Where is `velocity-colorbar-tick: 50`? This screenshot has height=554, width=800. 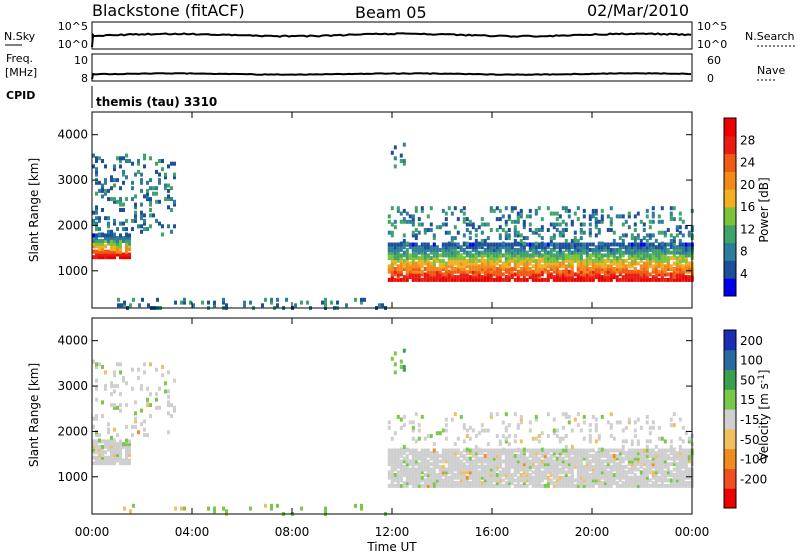 velocity-colorbar-tick: 50 is located at coordinates (747, 380).